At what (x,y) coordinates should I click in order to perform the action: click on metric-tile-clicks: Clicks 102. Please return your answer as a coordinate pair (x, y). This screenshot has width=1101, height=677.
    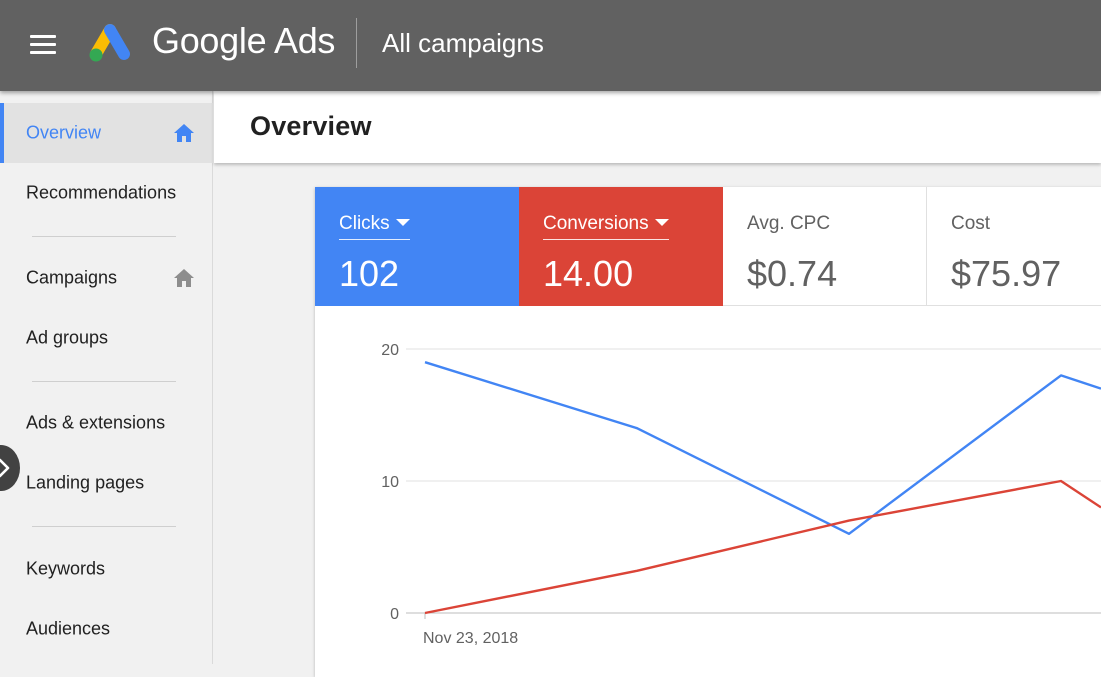
    Looking at the image, I should click on (417, 246).